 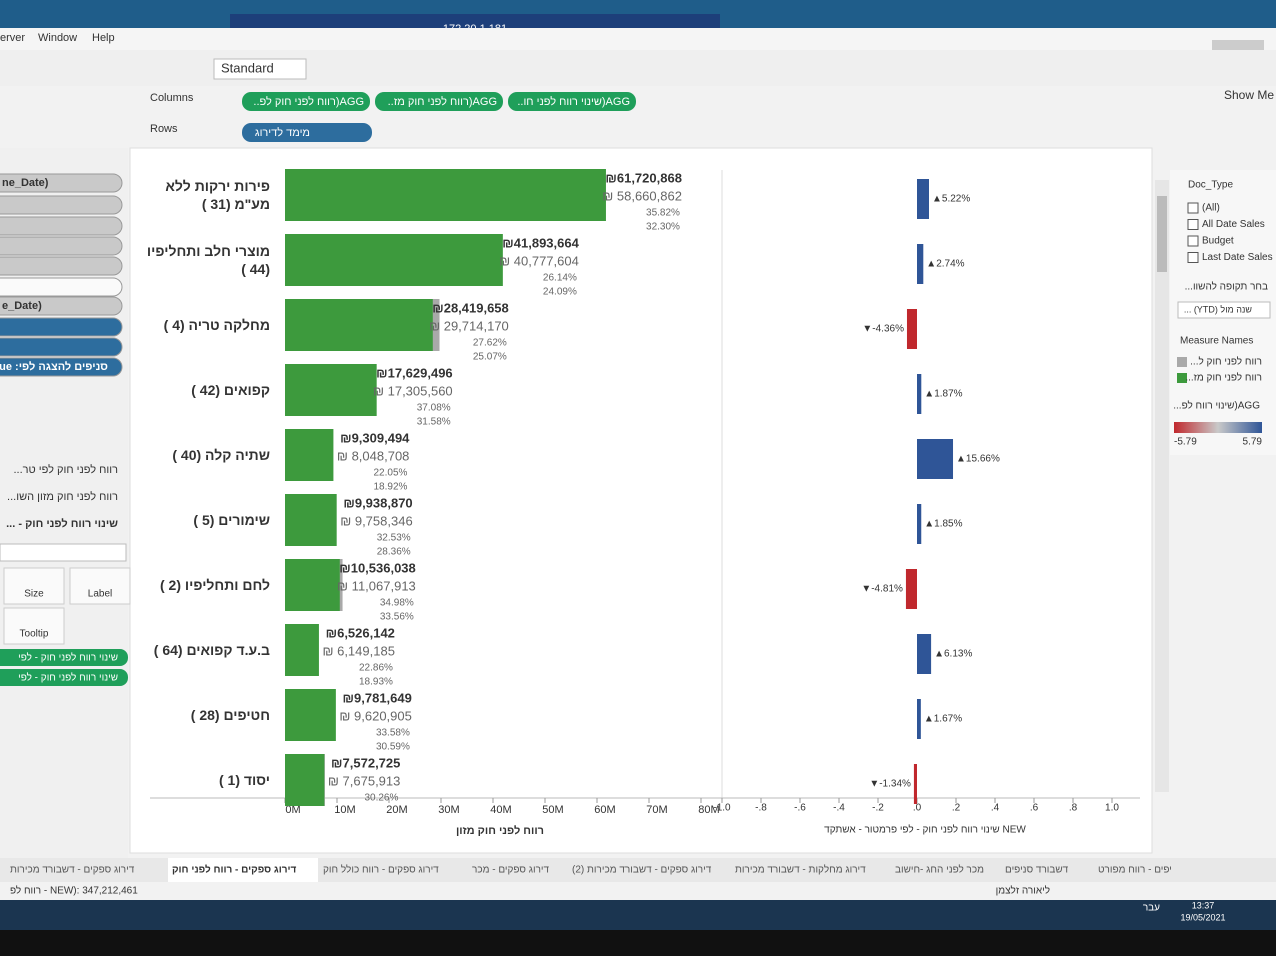 I want to click on sheet-tab: מכר לפני החג -חישוב, so click(x=939, y=870).